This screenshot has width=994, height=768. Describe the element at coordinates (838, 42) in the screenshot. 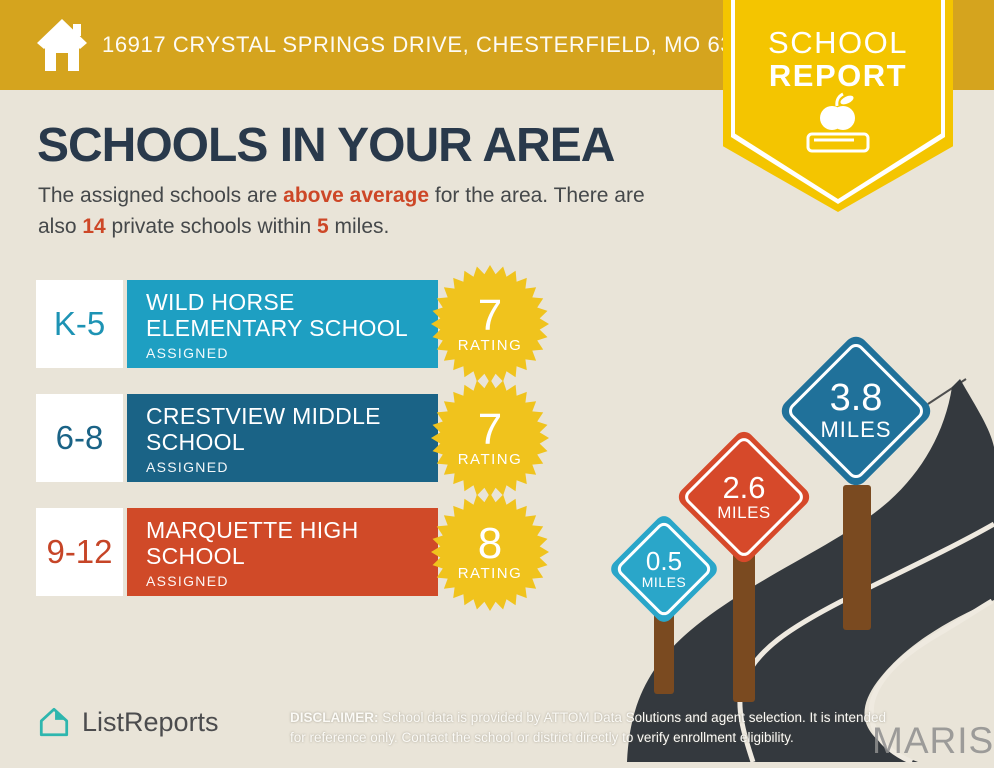

I see `ribbon-title-line1: SCHOOL` at that location.